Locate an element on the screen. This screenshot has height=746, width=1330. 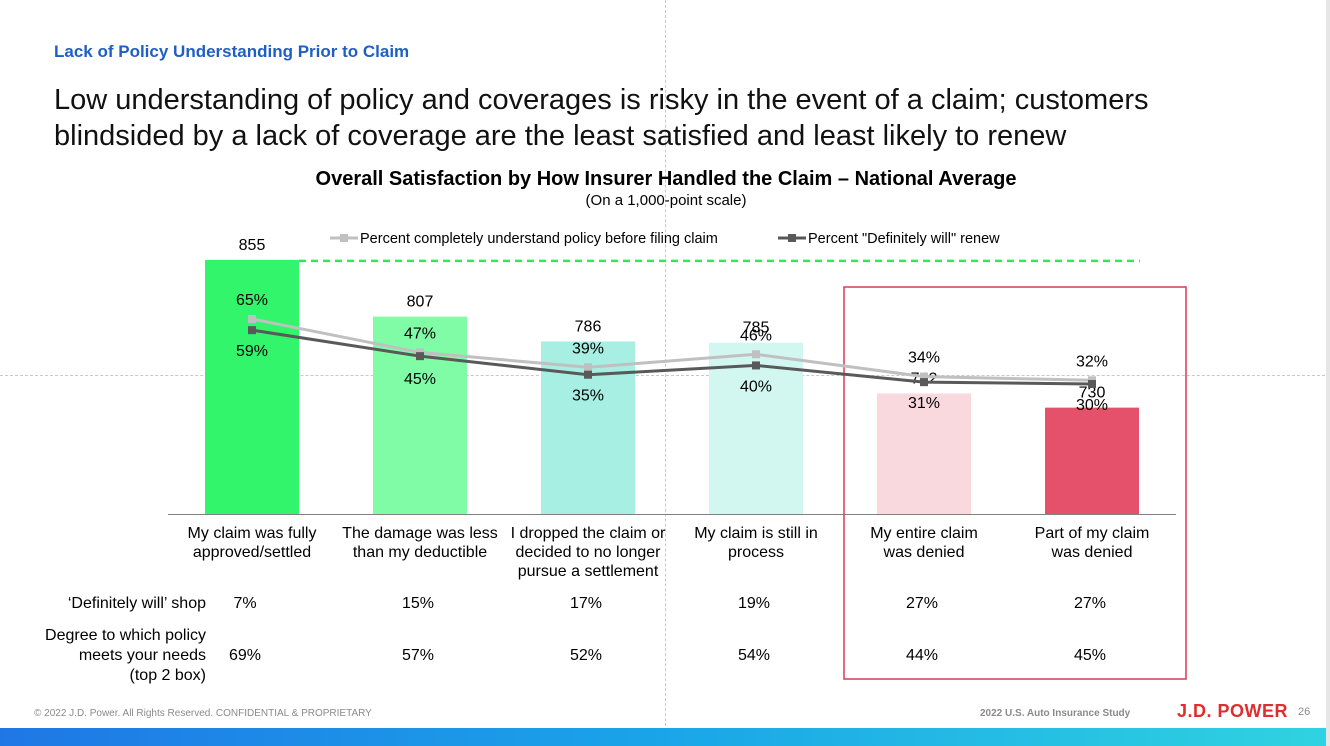
series-2-data-label-1: 59% is located at coordinates (252, 351).